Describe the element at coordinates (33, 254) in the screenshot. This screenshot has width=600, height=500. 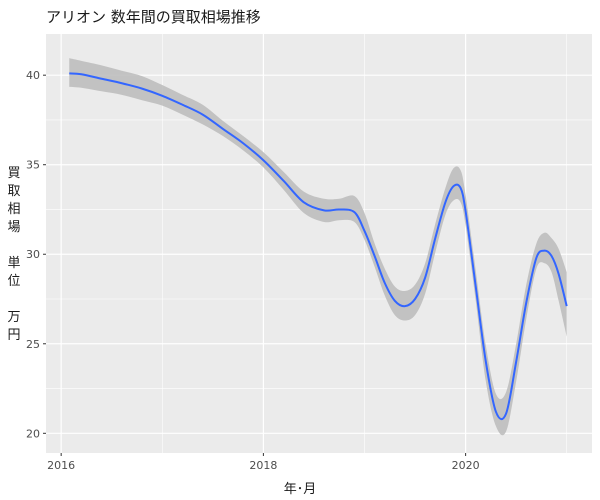
I see `y-tick-label: 30` at that location.